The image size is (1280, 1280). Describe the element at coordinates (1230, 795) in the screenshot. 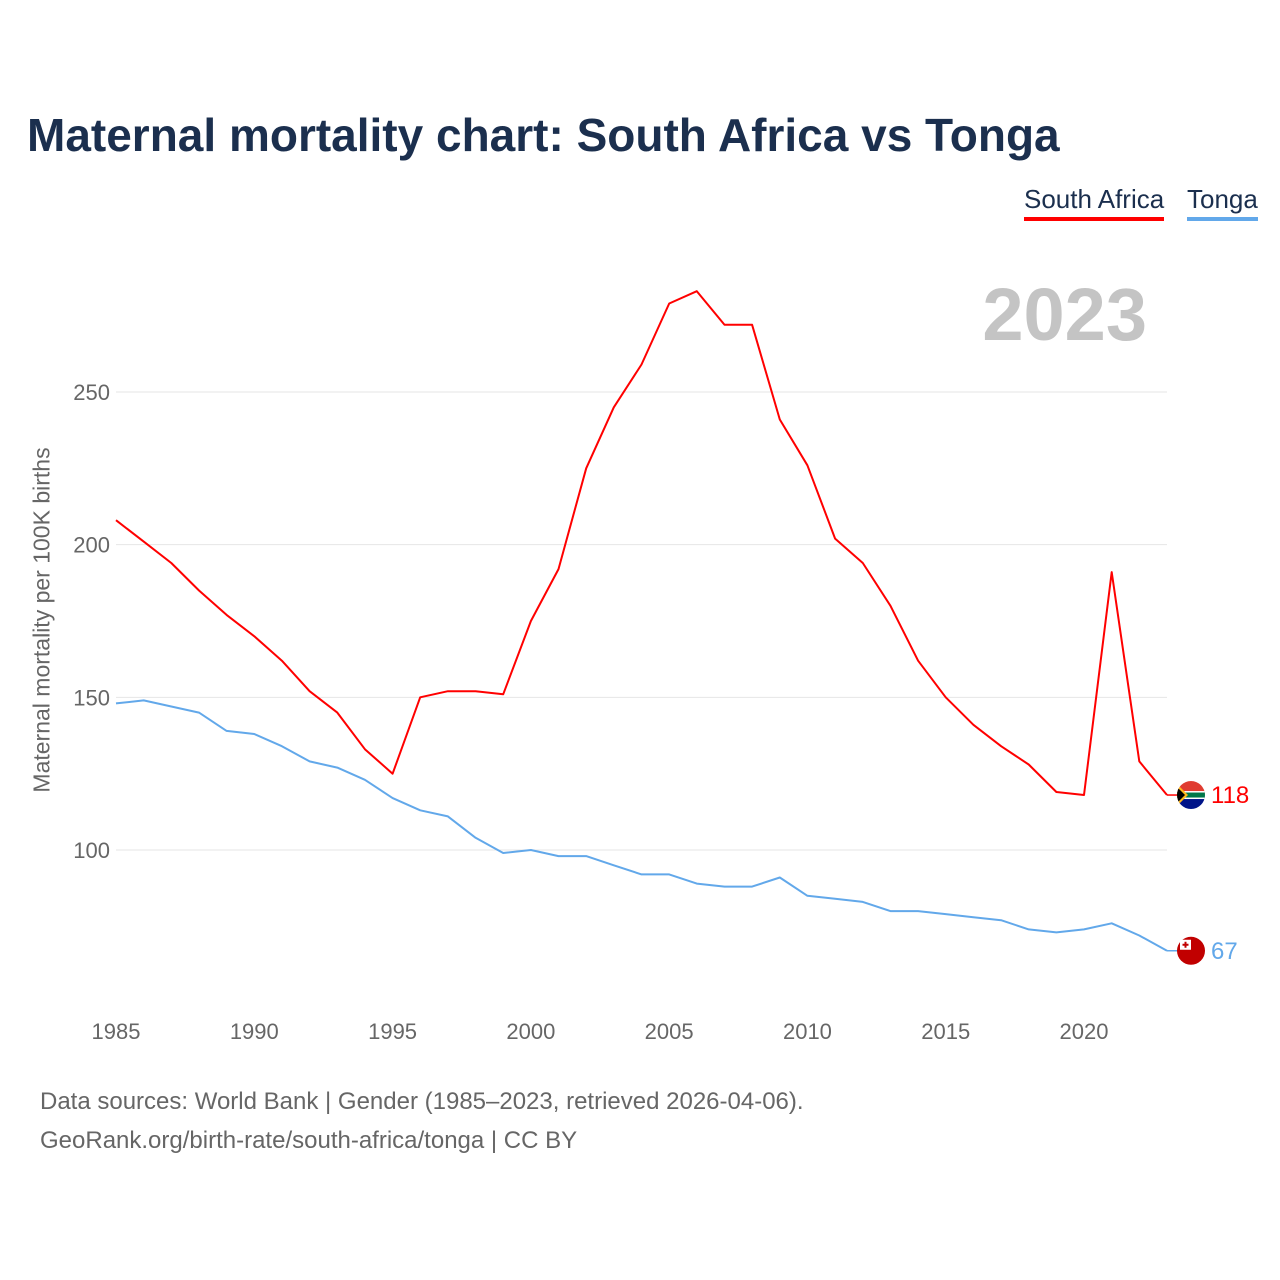

I see `end-value-label: 118` at that location.